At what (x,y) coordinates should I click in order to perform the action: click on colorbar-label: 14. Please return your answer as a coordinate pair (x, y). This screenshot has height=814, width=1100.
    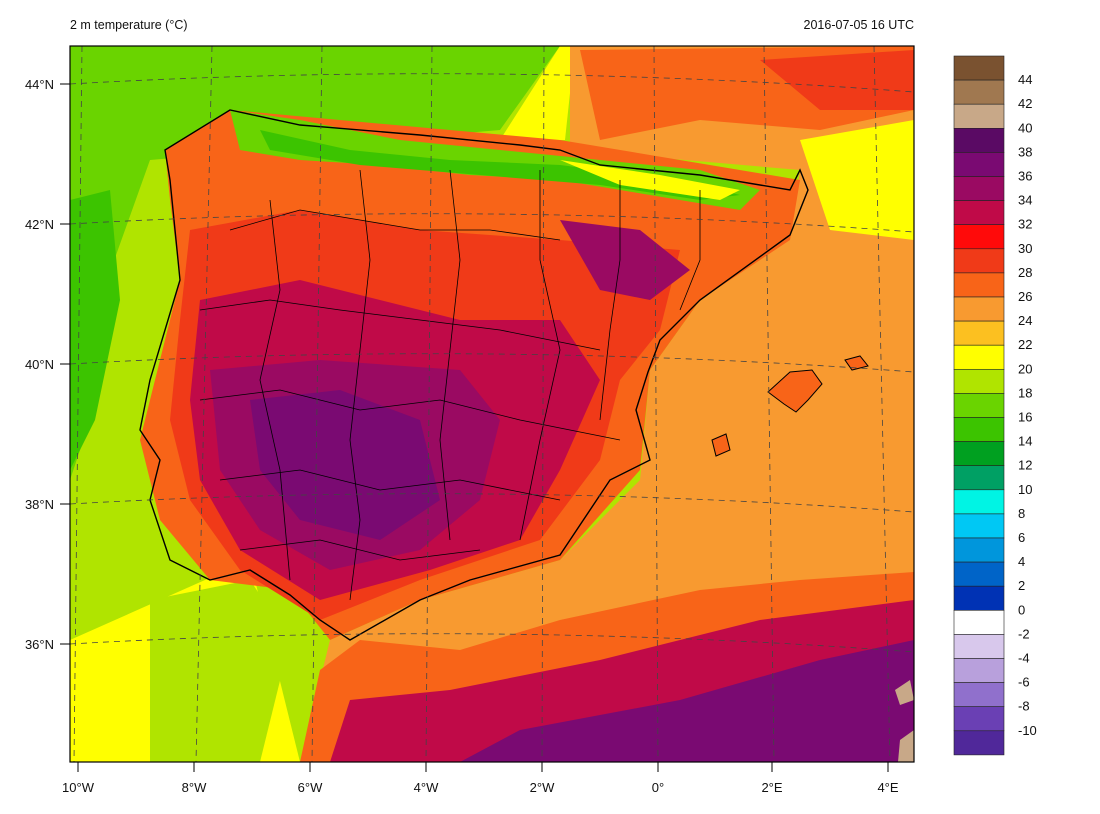
    Looking at the image, I should click on (1025, 441).